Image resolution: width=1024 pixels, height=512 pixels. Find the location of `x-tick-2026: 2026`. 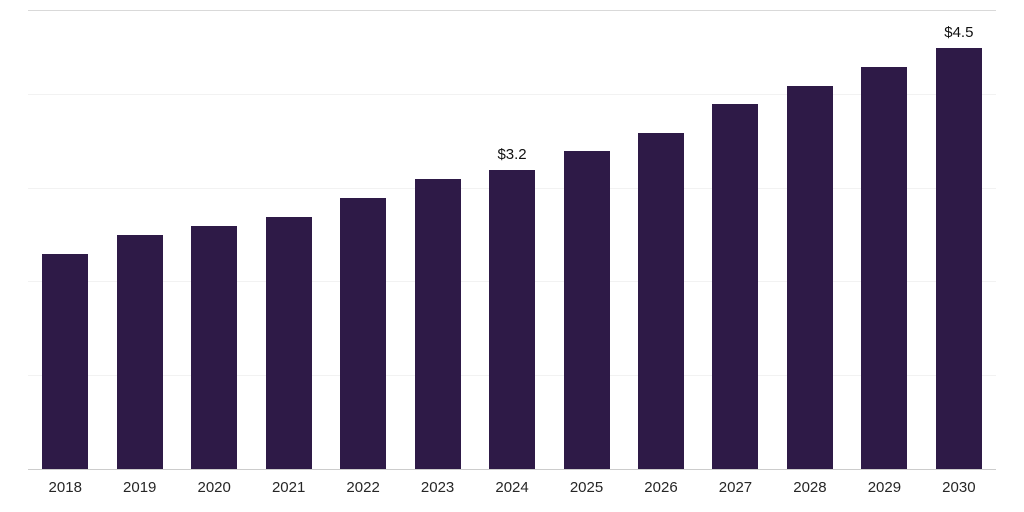

x-tick-2026: 2026 is located at coordinates (661, 487).